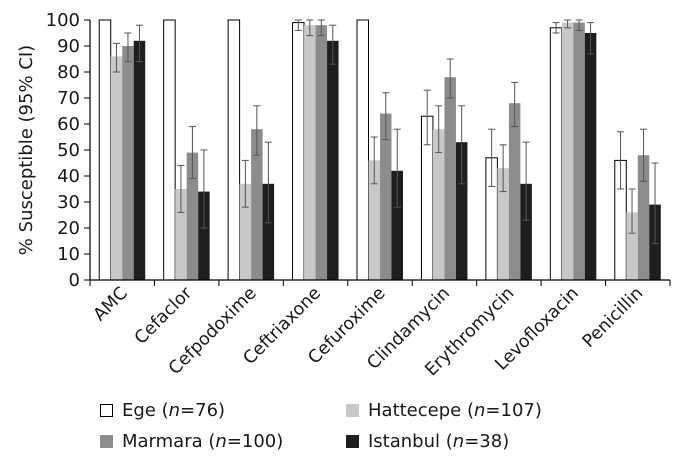 Image resolution: width=682 pixels, height=456 pixels. Describe the element at coordinates (503, 168) in the screenshot. I see `error-bar-hattecepe-erythromycin` at that location.